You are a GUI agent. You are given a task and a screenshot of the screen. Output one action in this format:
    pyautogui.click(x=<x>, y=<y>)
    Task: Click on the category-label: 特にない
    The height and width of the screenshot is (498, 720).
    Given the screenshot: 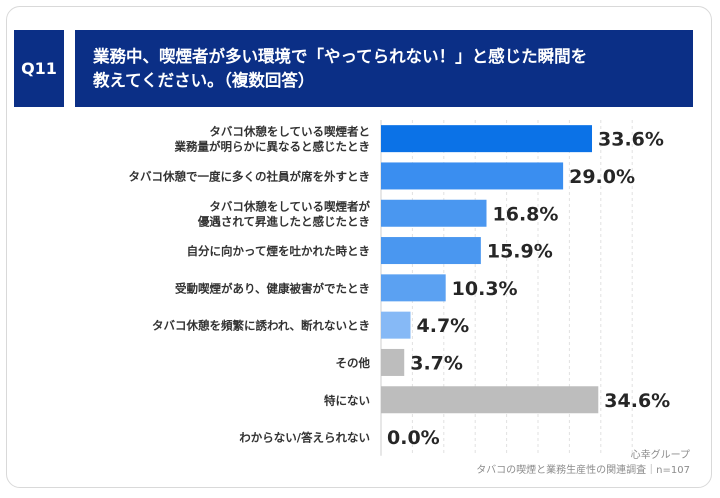 What is the action you would take?
    pyautogui.click(x=347, y=400)
    